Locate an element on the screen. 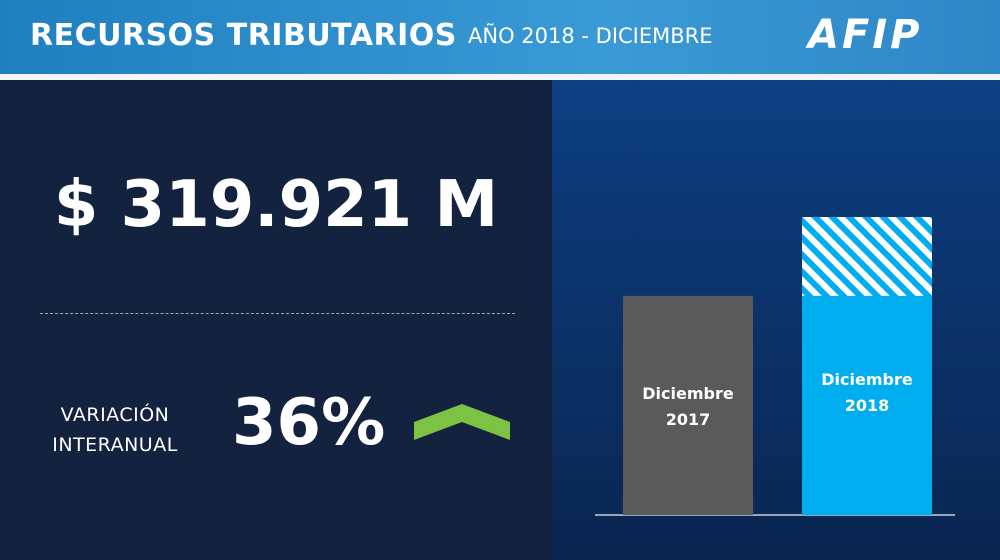  title: RECURSOS TRIBUTARIOS is located at coordinates (243, 35).